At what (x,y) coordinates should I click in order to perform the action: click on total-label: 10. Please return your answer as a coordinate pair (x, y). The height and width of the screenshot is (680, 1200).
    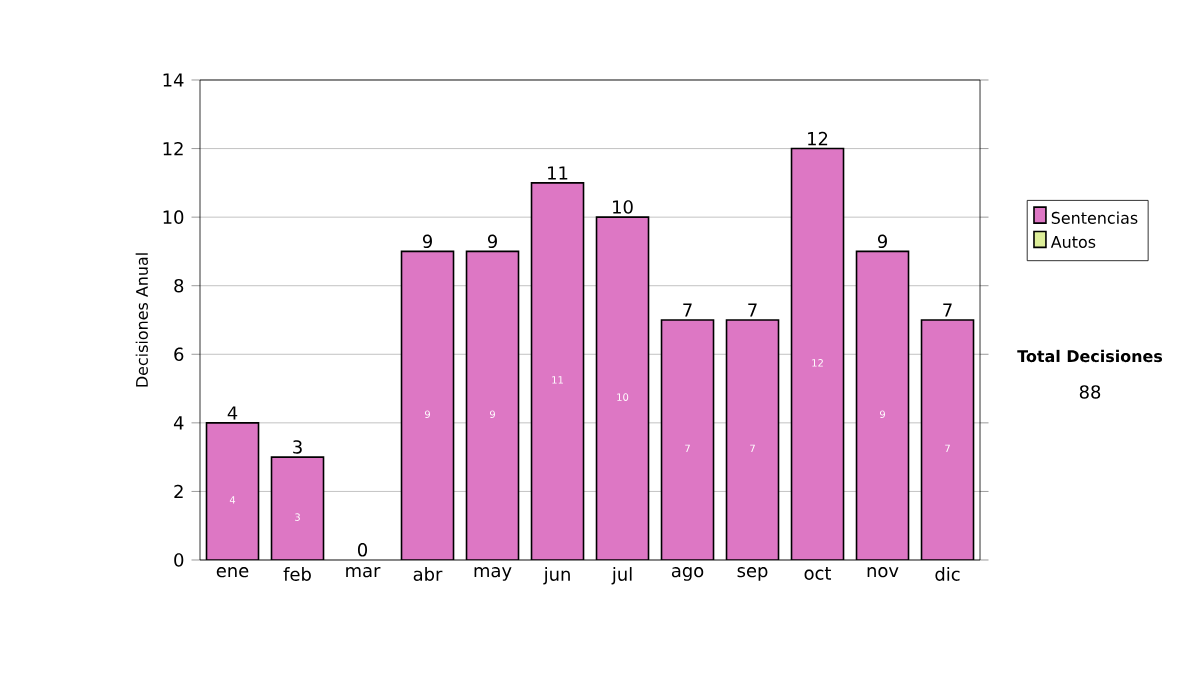
    Looking at the image, I should click on (623, 207).